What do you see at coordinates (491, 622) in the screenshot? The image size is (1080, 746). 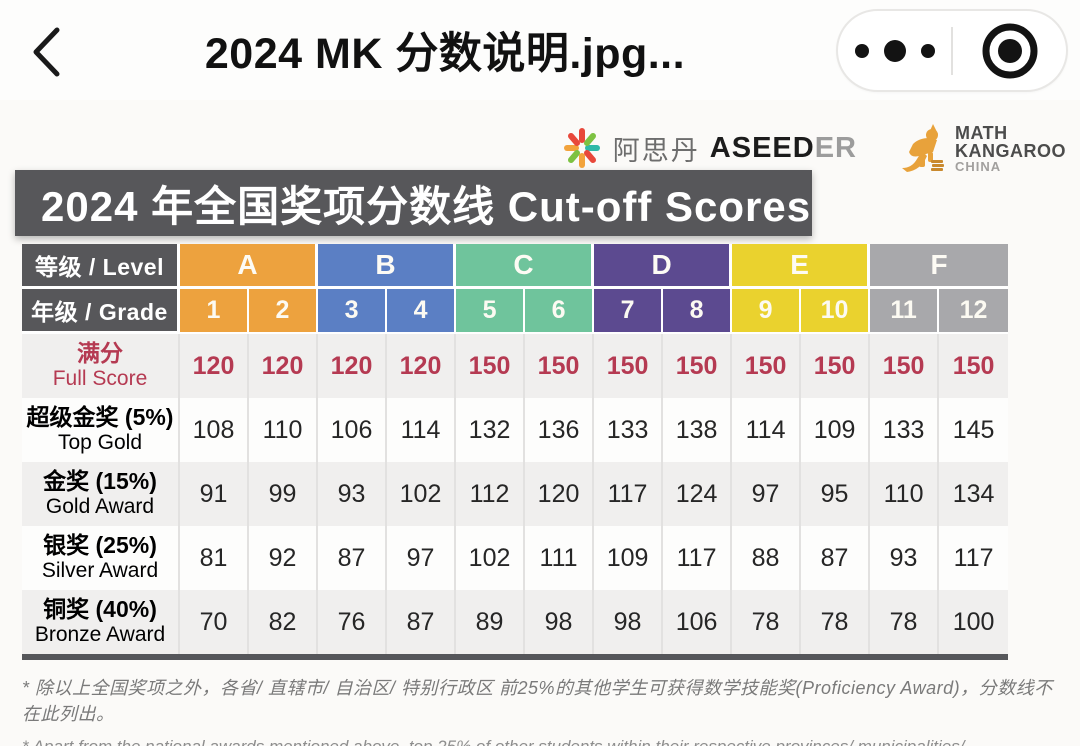 I see `score-cell: 89` at bounding box center [491, 622].